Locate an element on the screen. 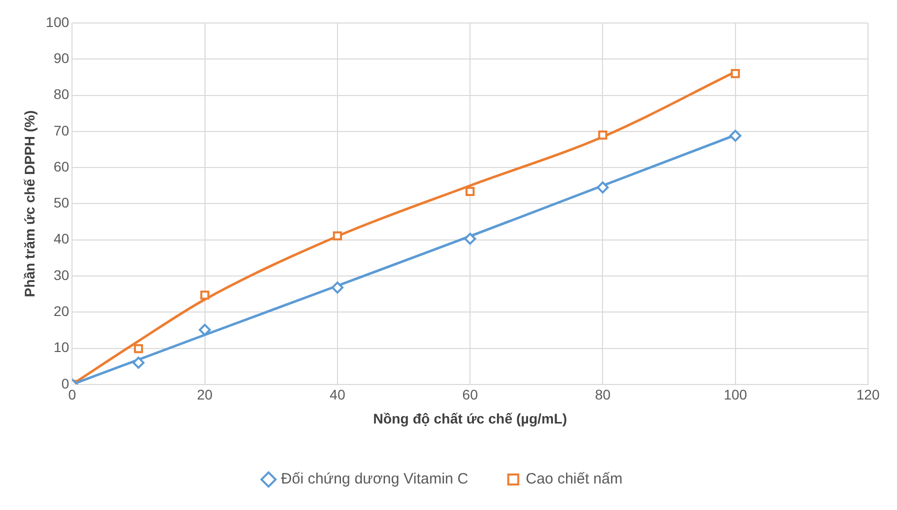 This screenshot has width=897, height=510. y-tick-label: 60 is located at coordinates (62, 166).